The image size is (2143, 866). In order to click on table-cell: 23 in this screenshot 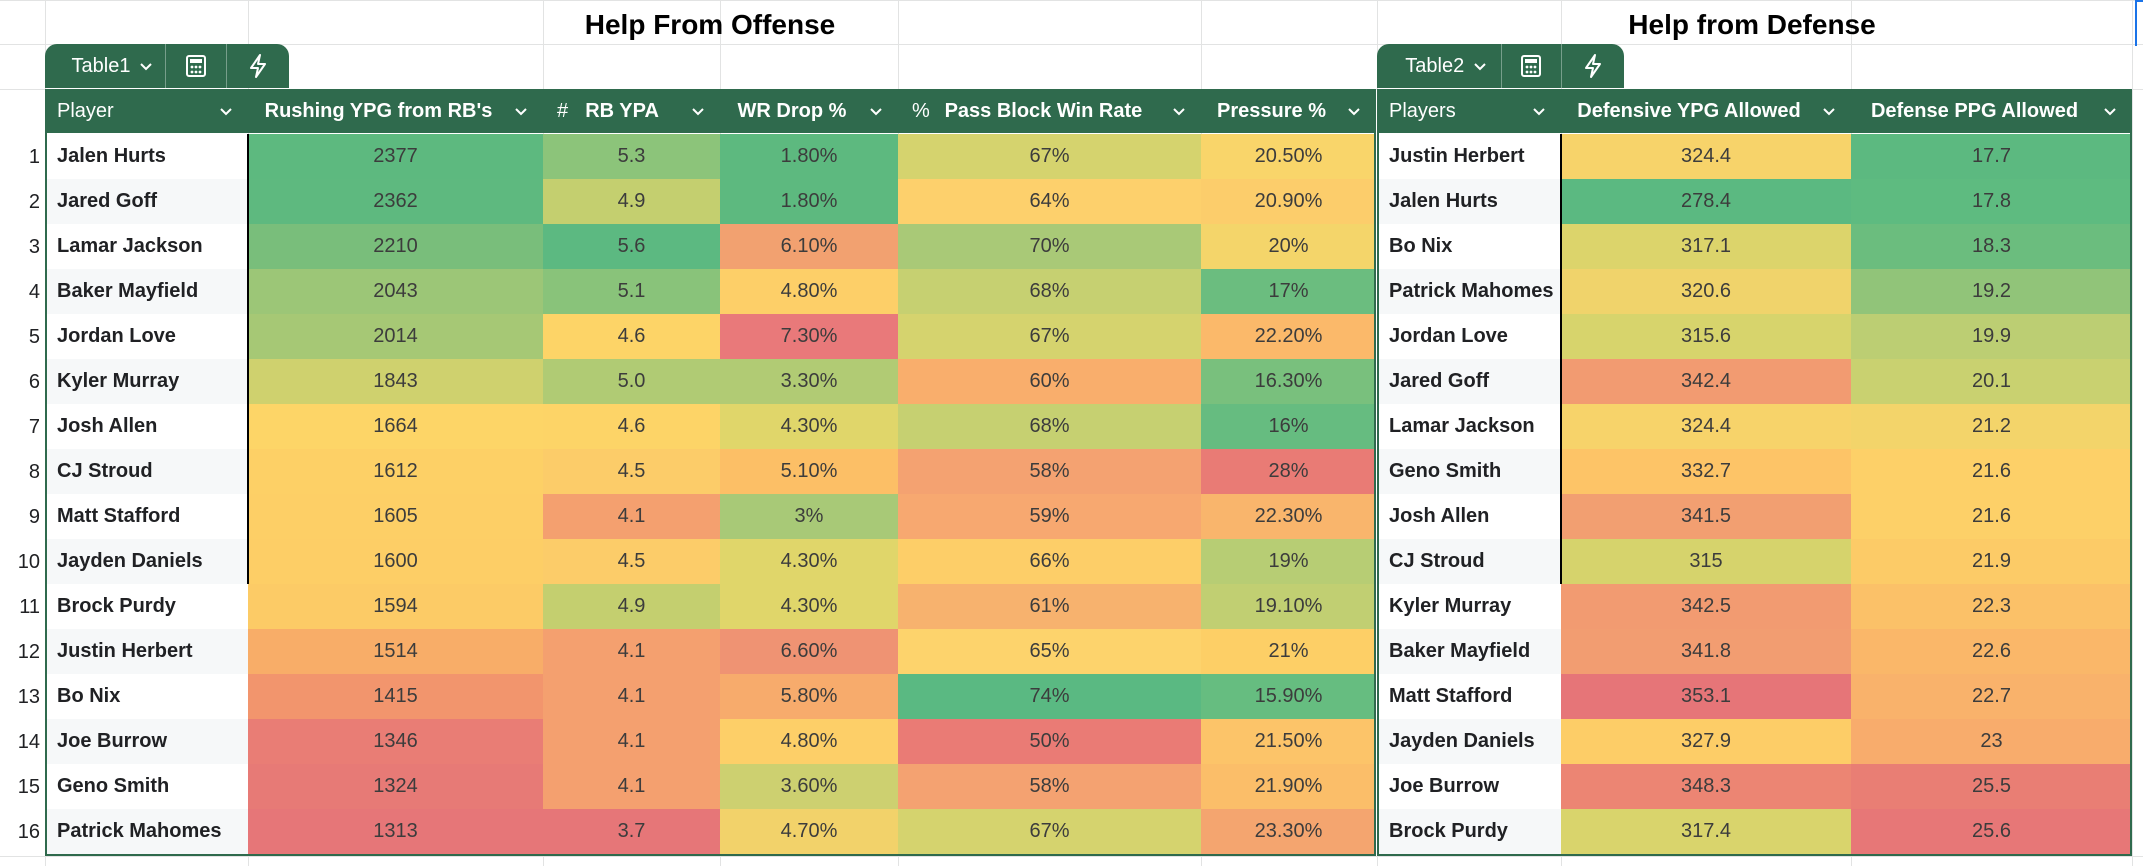, I will do `click(1991, 741)`.